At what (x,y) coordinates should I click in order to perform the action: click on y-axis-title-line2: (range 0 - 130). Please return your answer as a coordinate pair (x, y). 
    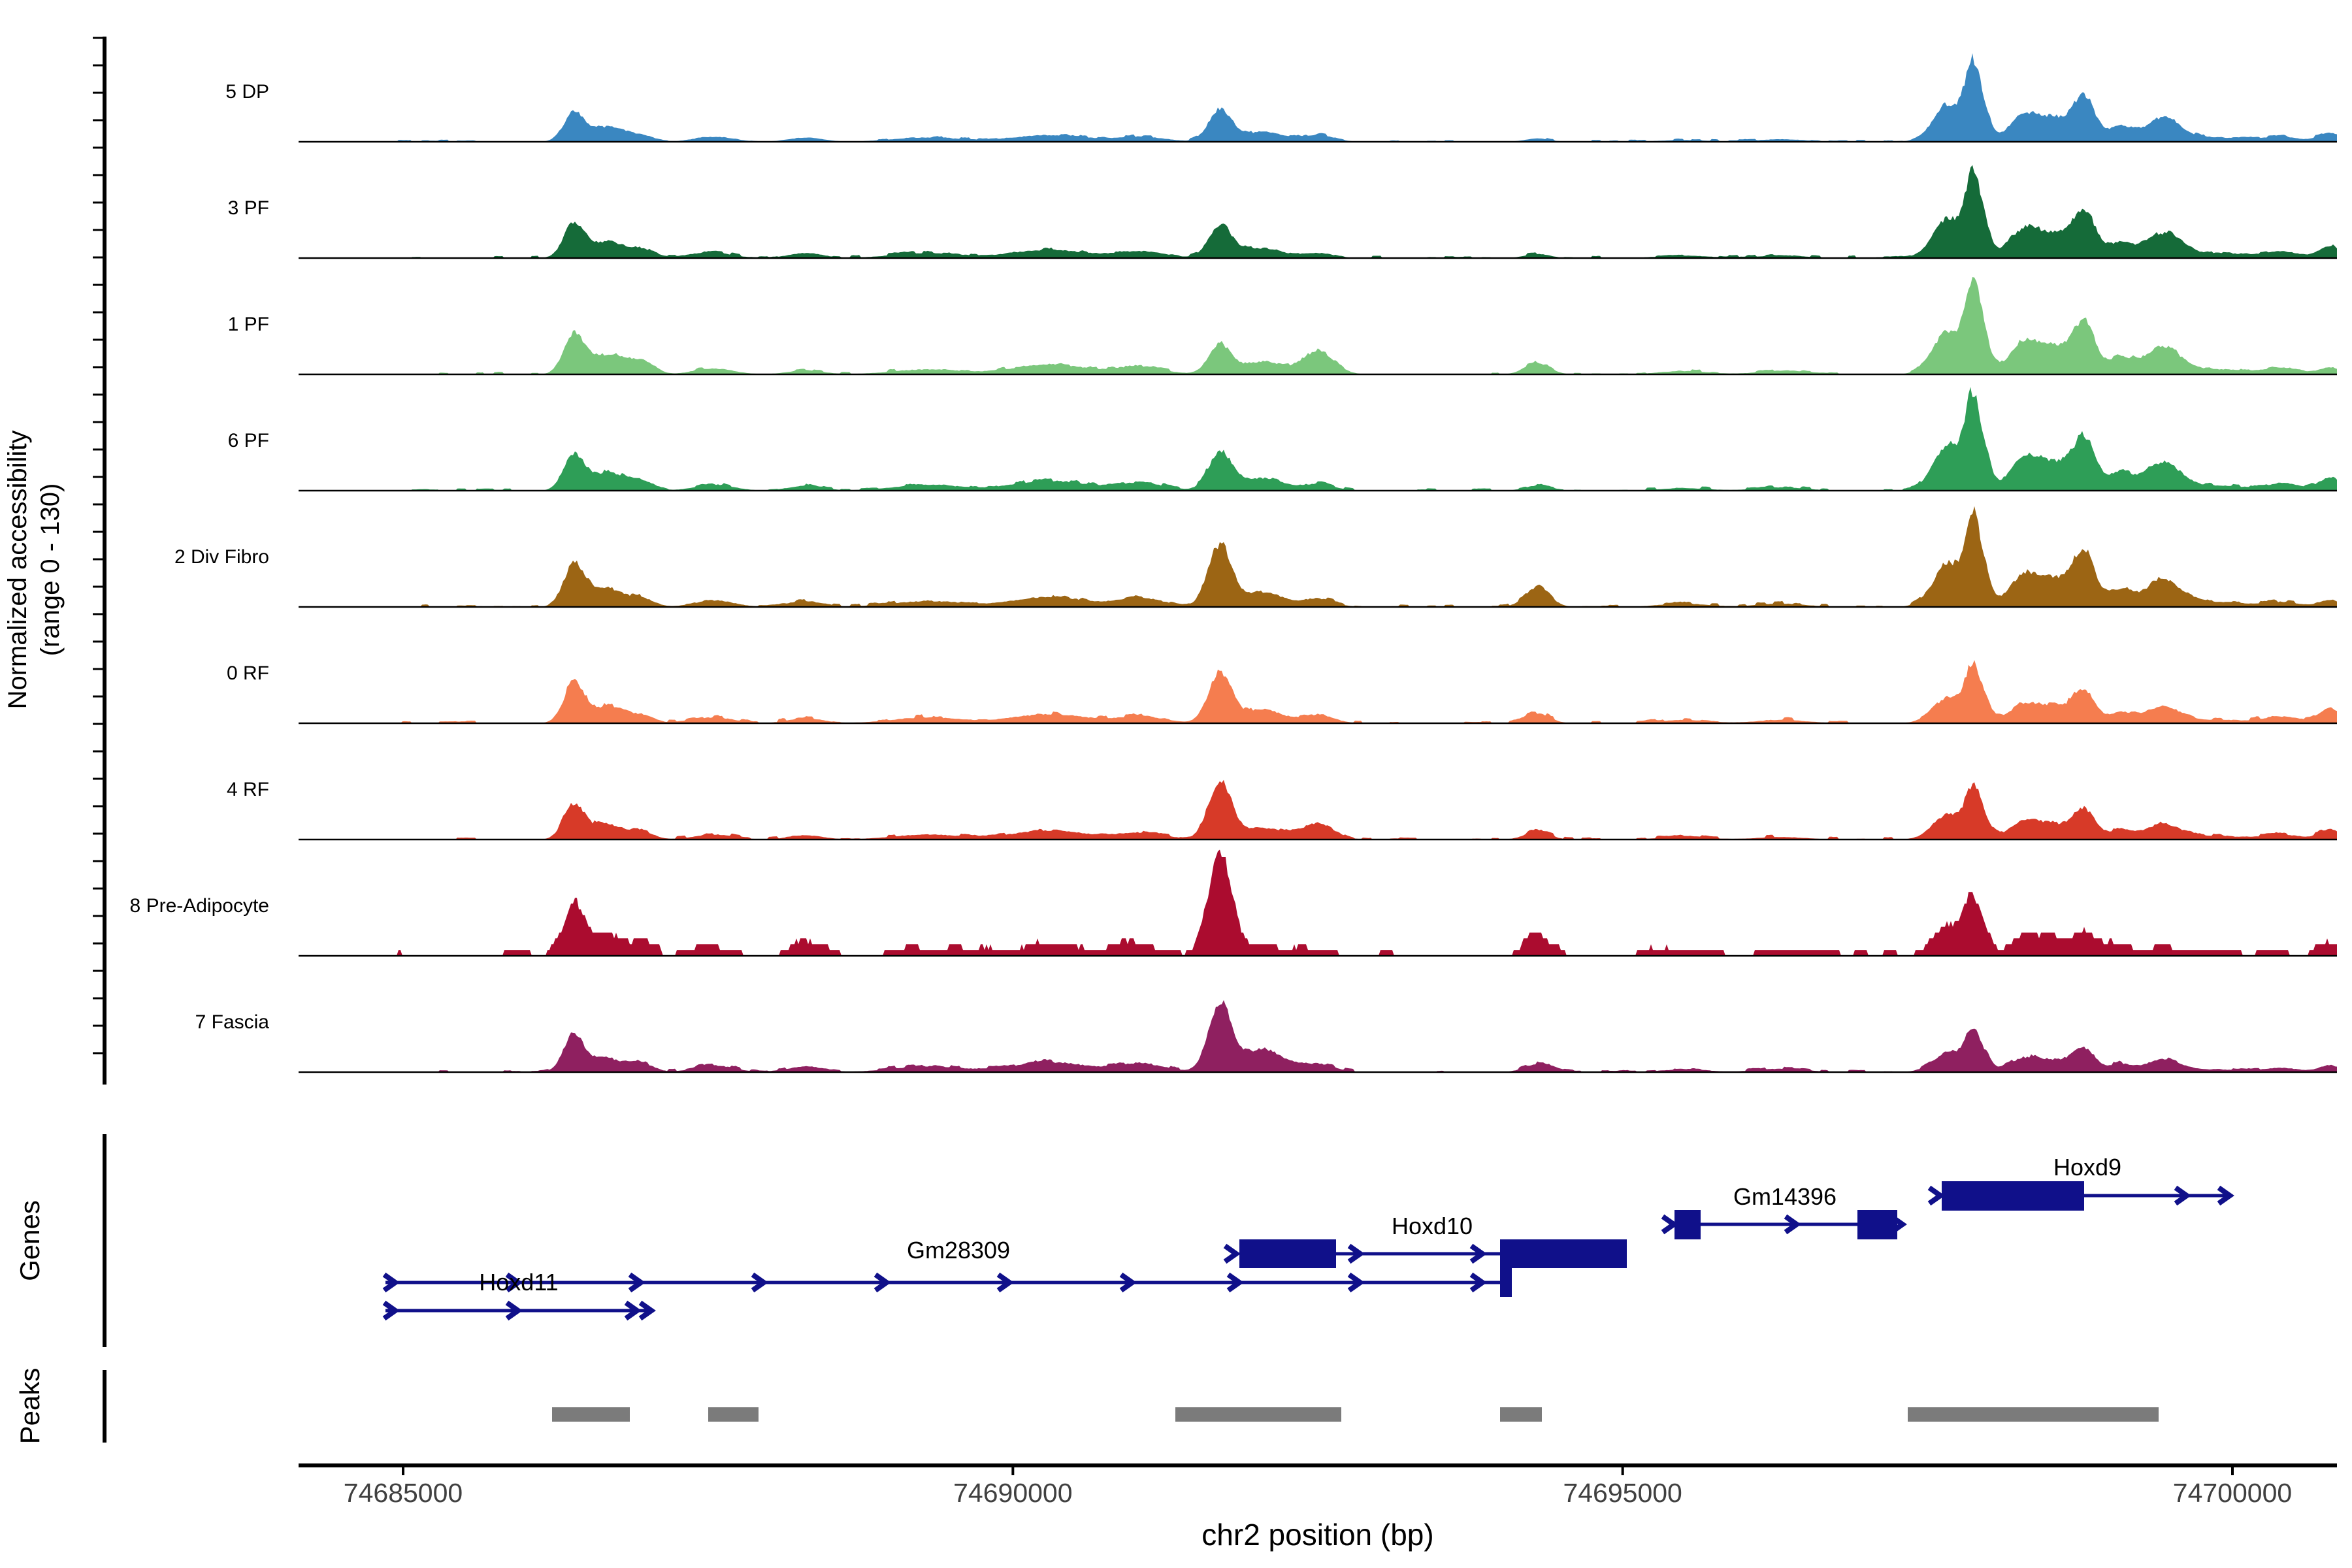
    Looking at the image, I should click on (50, 570).